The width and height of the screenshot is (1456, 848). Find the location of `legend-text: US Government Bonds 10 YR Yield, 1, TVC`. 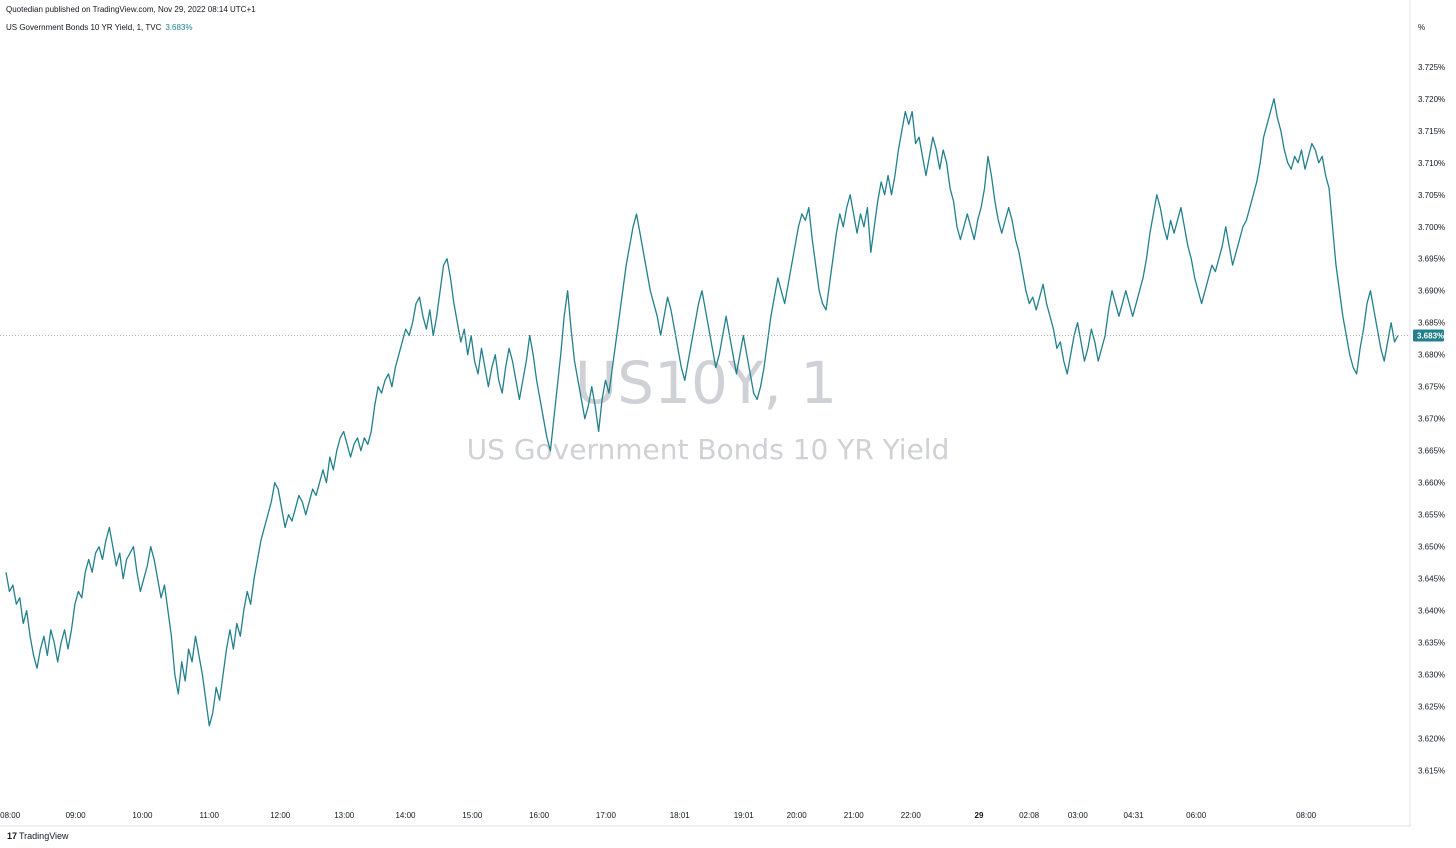

legend-text: US Government Bonds 10 YR Yield, 1, TVC is located at coordinates (84, 27).